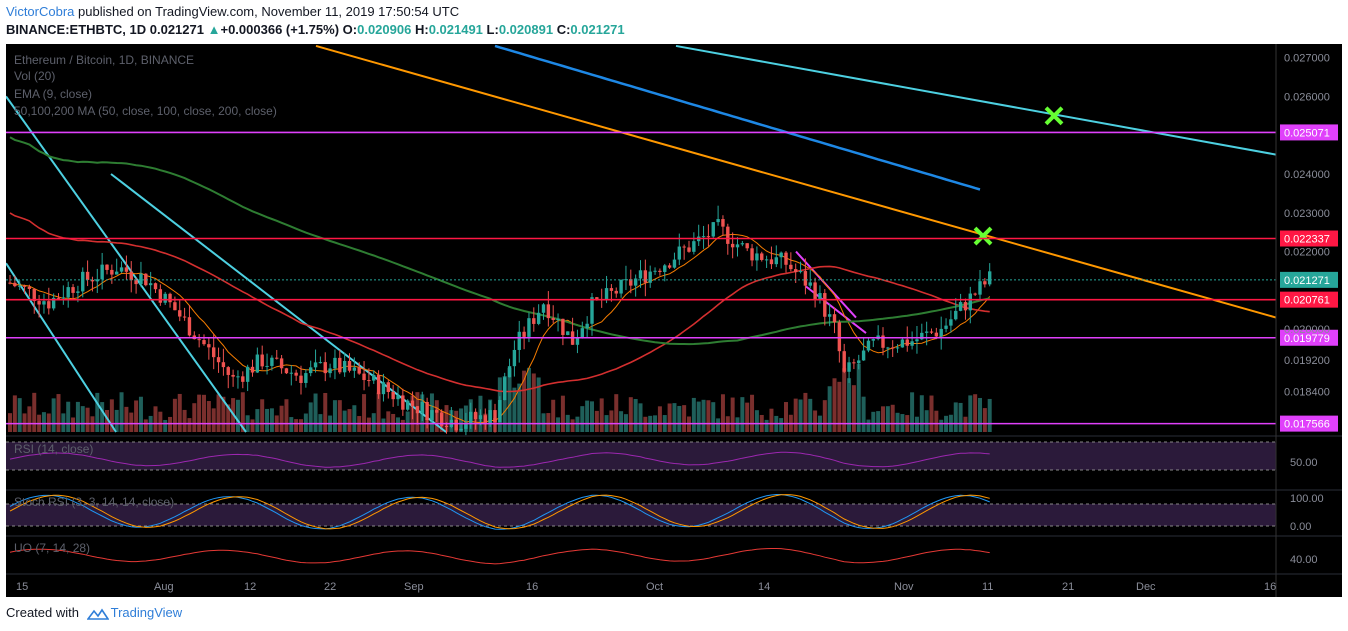 This screenshot has width=1348, height=631. I want to click on time-axis-tick: 21, so click(1068, 587).